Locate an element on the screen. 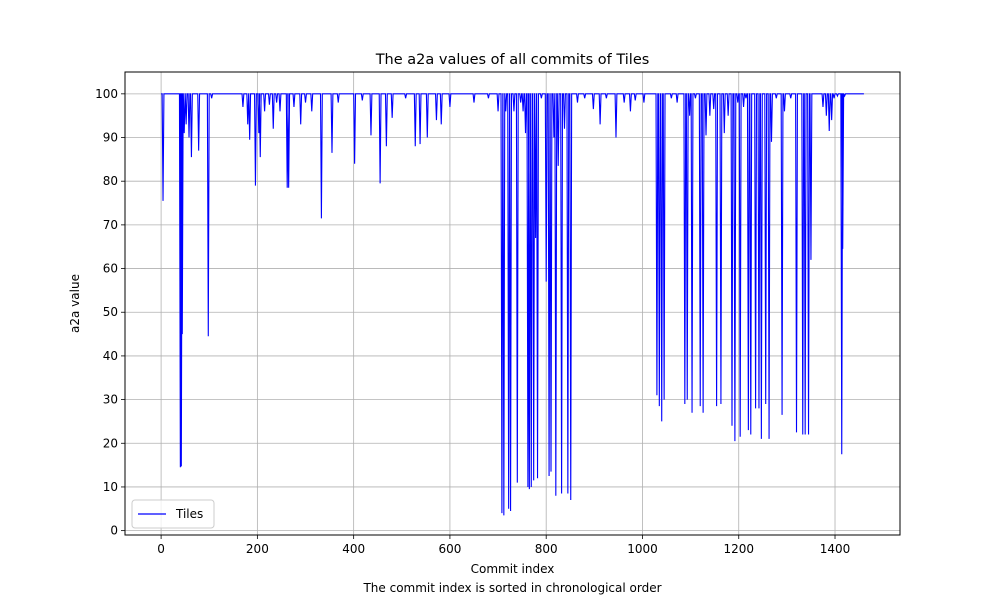  y-tick-label: 70 is located at coordinates (110, 225).